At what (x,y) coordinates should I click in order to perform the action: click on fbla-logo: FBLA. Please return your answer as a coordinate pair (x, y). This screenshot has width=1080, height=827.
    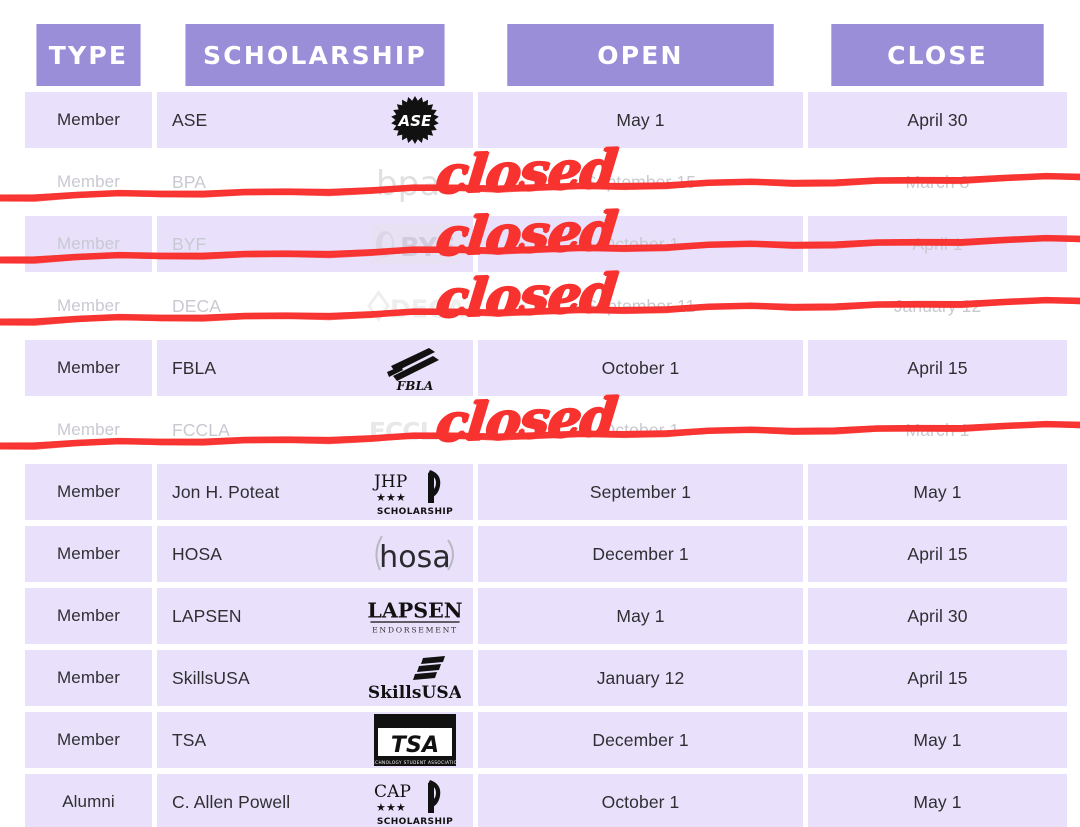
    Looking at the image, I should click on (415, 368).